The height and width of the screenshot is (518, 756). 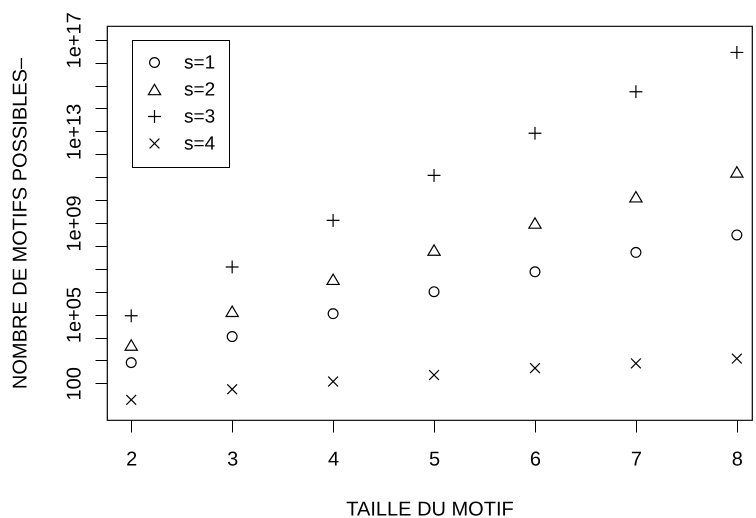 What do you see at coordinates (75, 223) in the screenshot?
I see `y-tick-label: 1e+09` at bounding box center [75, 223].